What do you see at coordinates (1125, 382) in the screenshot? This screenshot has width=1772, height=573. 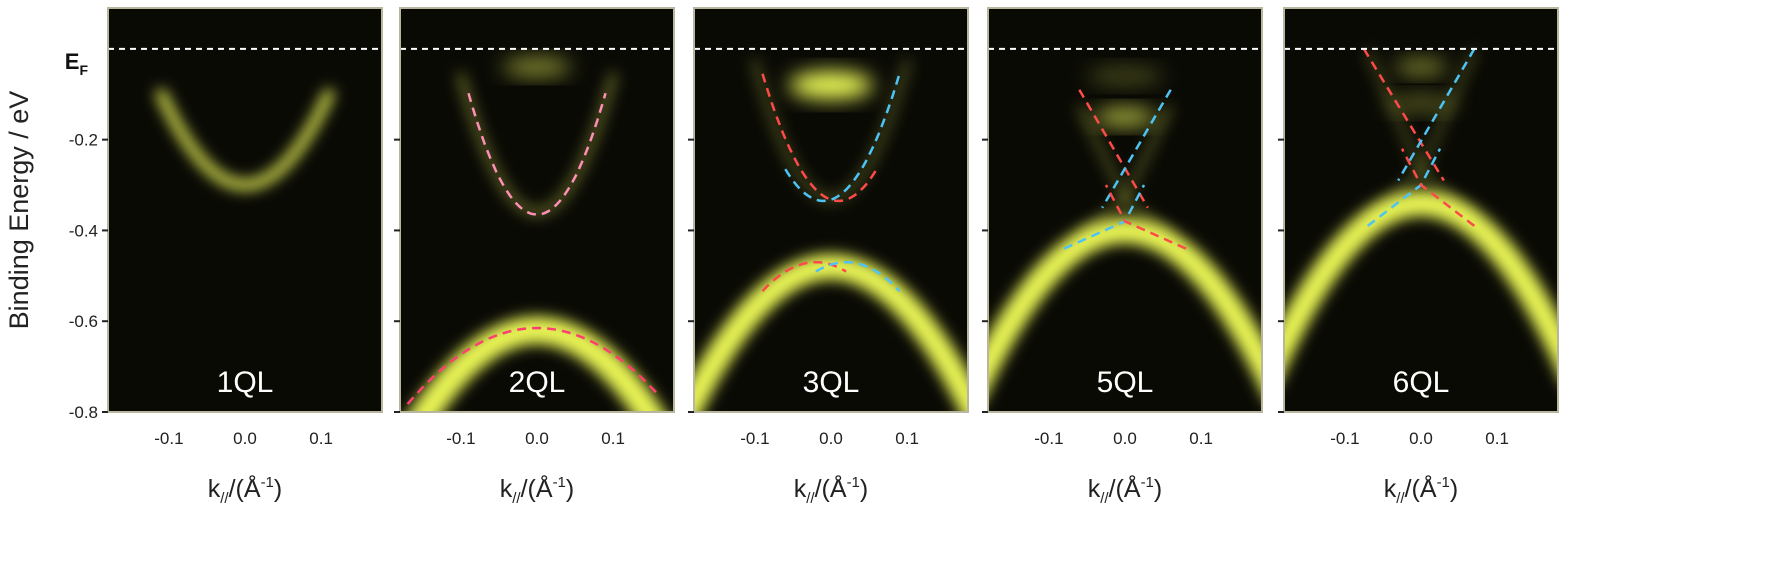 I see `panel-label: 5QL` at bounding box center [1125, 382].